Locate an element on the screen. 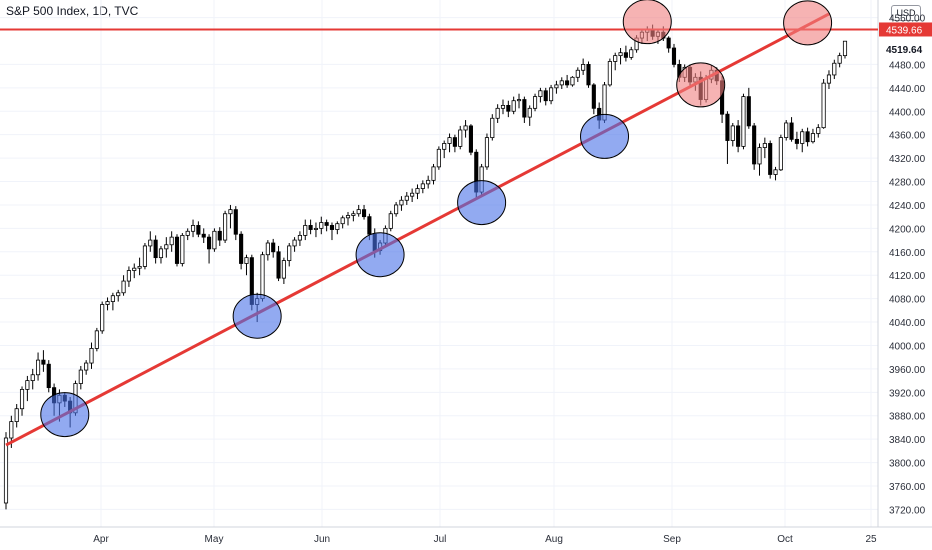 Image resolution: width=932 pixels, height=550 pixels. time-tick-label: Jul is located at coordinates (440, 539).